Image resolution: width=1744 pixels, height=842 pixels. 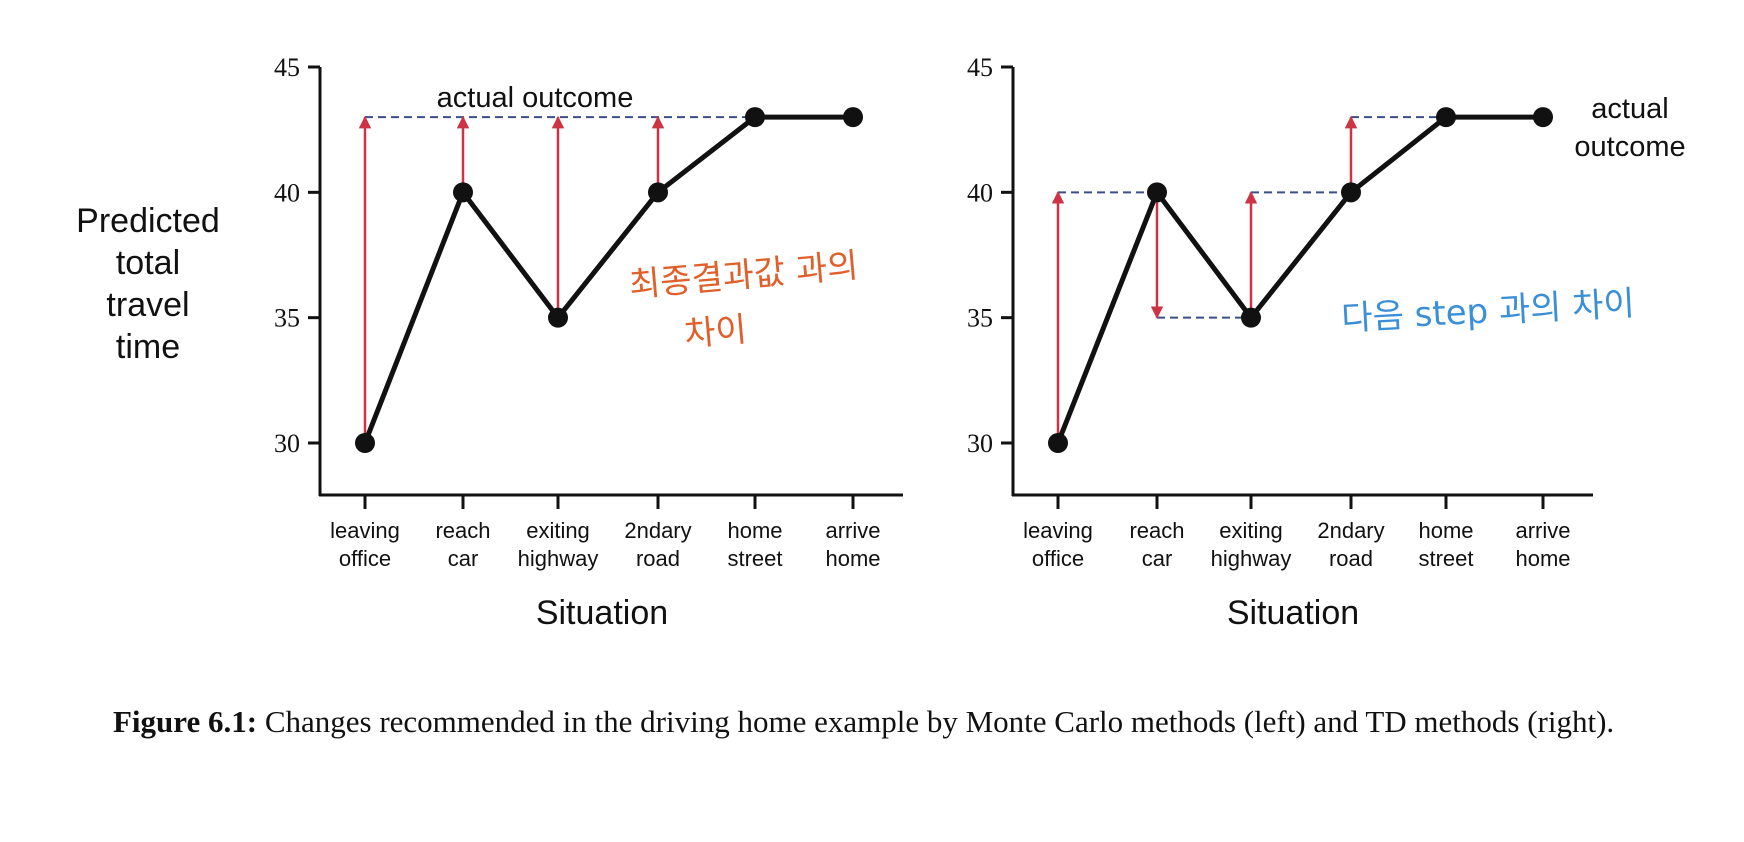 What do you see at coordinates (558, 530) in the screenshot?
I see `left-x-tick-label: exiting` at bounding box center [558, 530].